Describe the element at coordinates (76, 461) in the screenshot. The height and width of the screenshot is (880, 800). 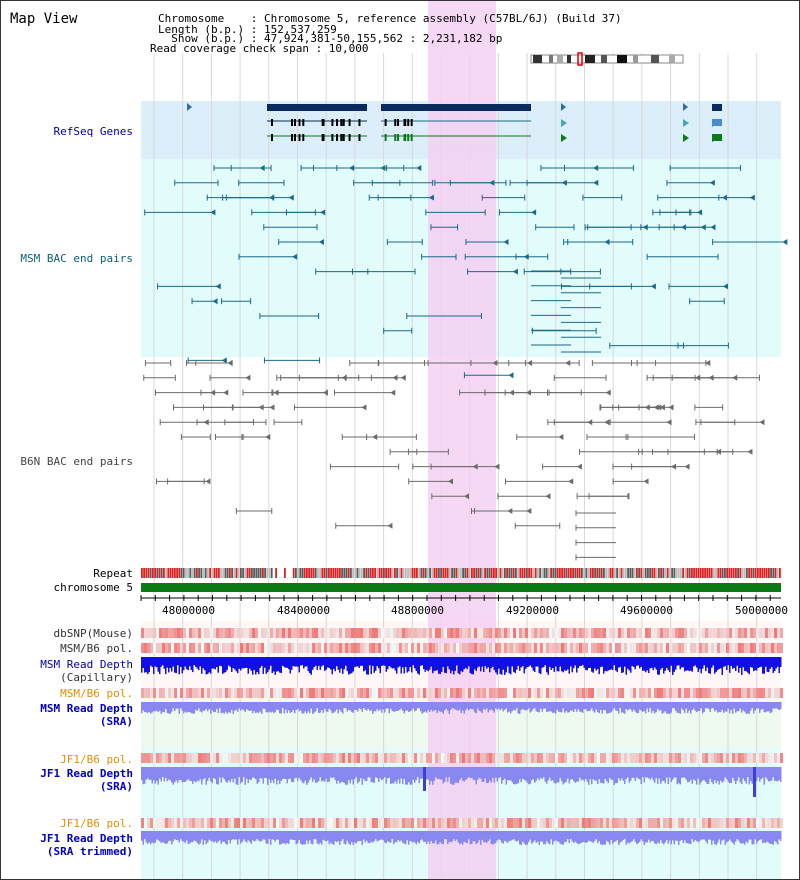
I see `b6n-bac-label: B6N BAC end pairs` at that location.